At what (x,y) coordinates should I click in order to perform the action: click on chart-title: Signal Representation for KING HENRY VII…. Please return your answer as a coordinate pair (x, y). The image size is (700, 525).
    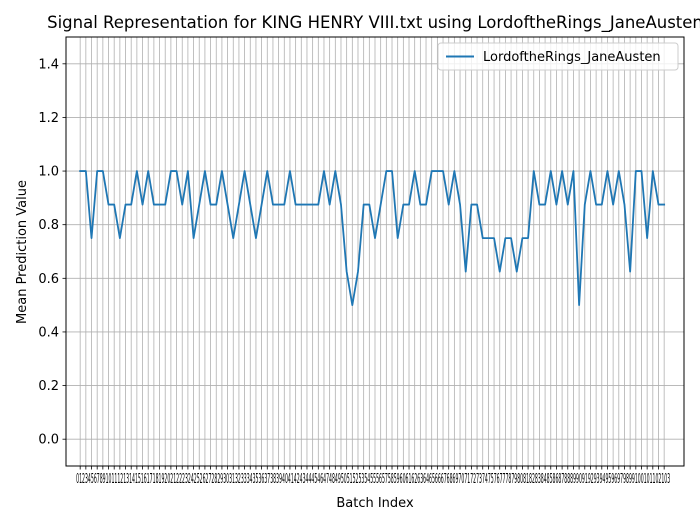
    Looking at the image, I should click on (373, 23).